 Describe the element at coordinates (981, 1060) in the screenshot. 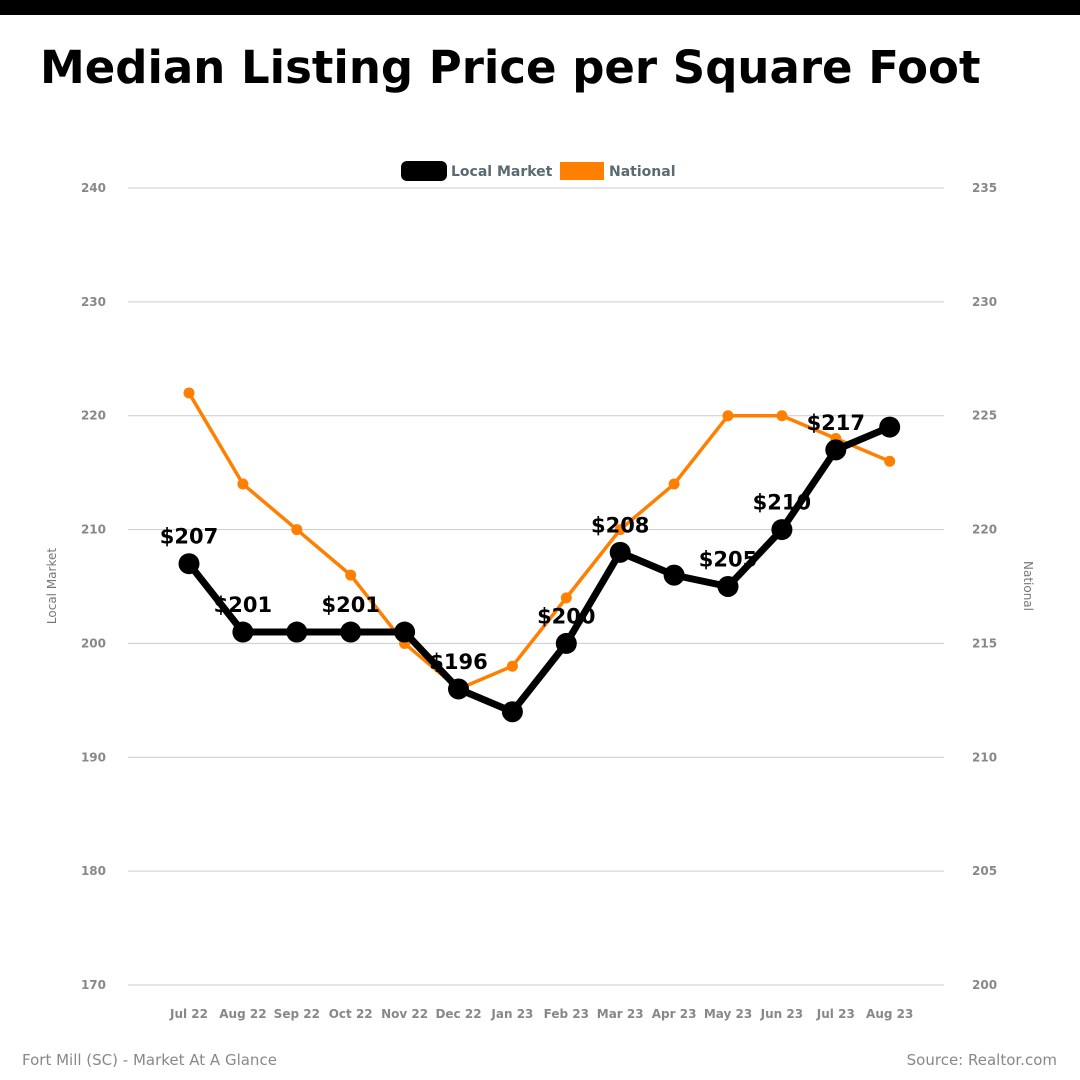

I see `footer-source-label: Source: Realtor.com` at that location.